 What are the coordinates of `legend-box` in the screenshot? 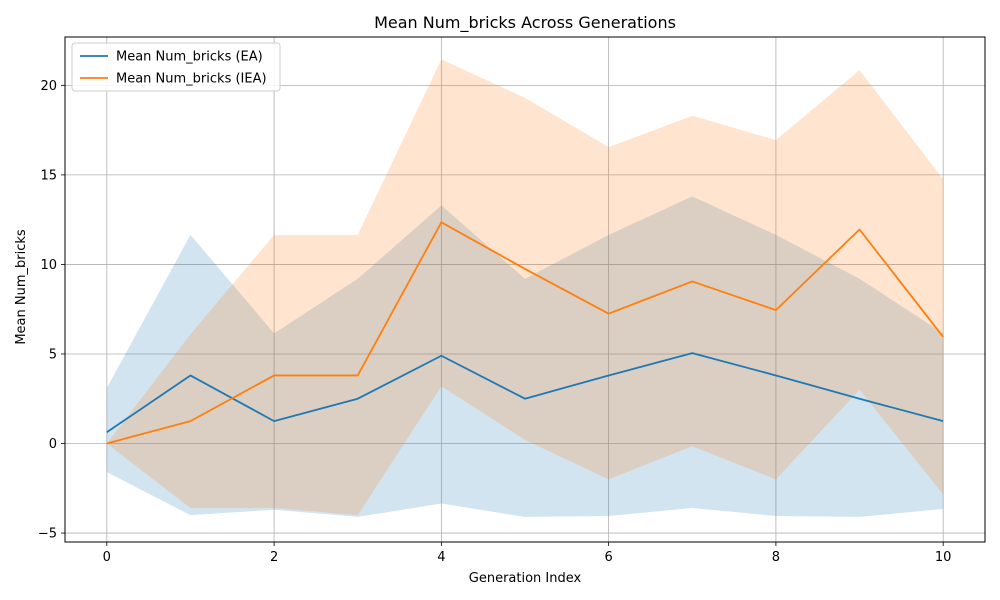 It's located at (176, 67).